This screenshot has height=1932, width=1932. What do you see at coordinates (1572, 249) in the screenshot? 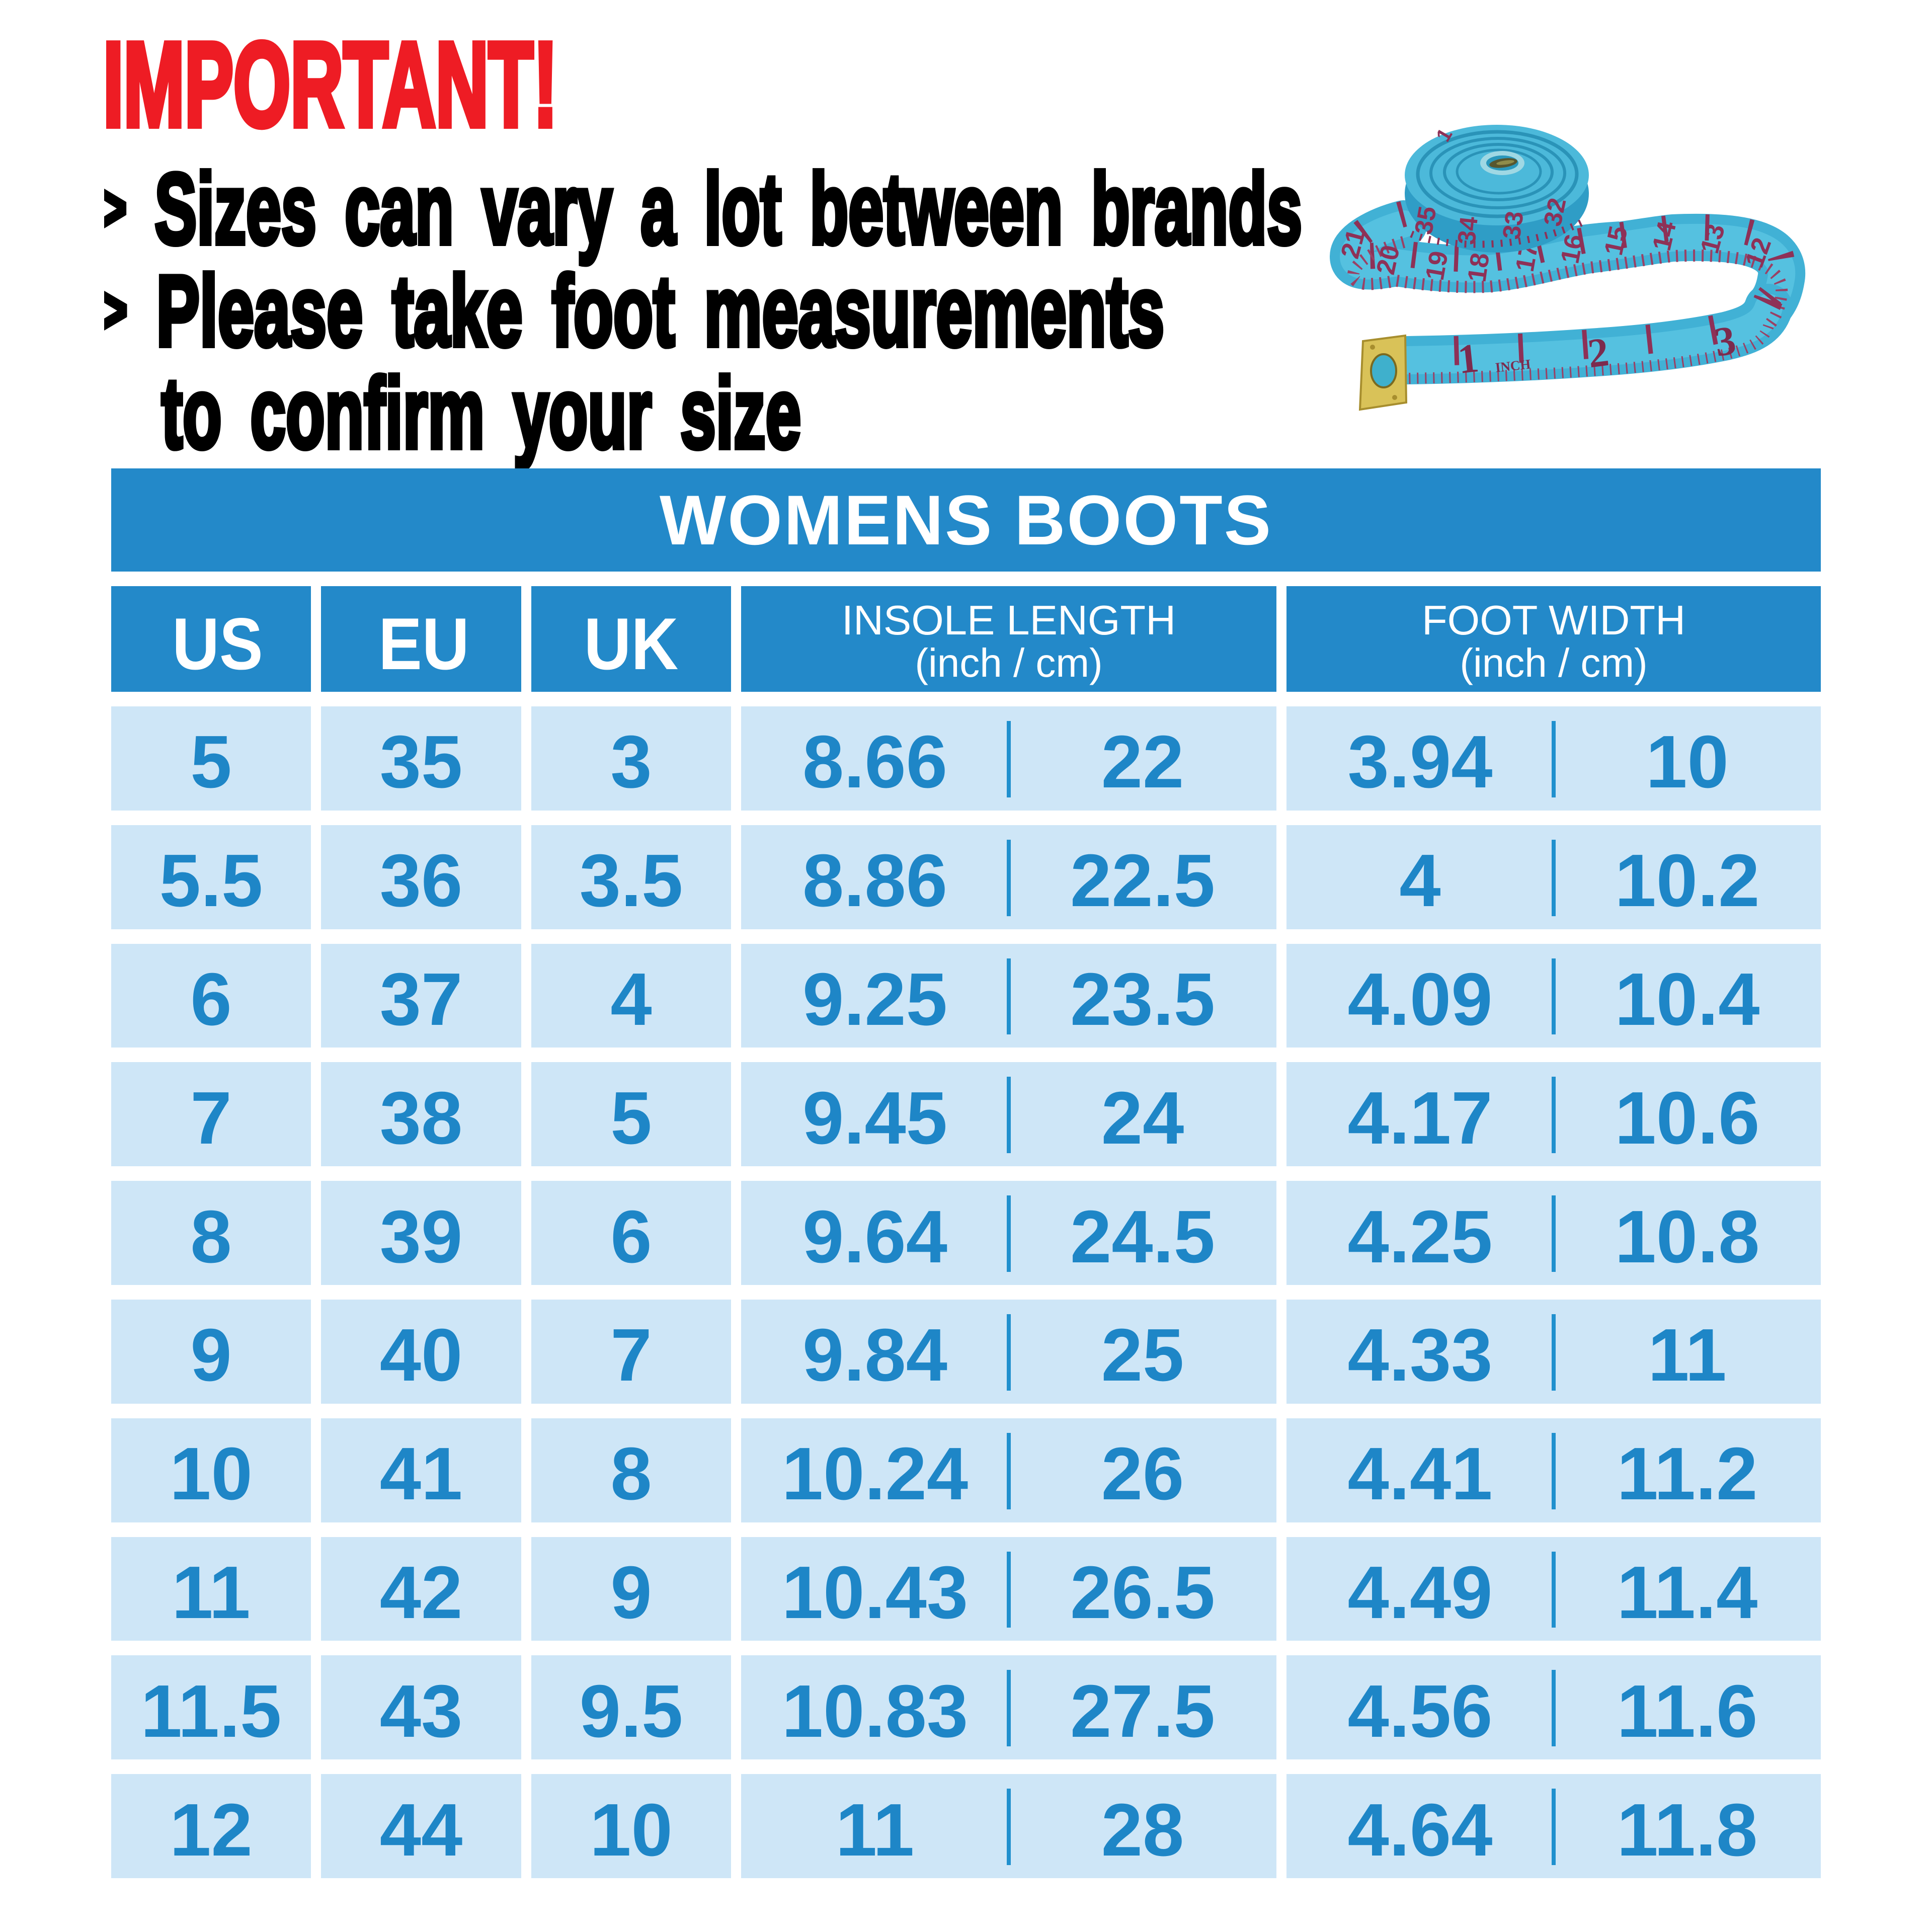
I see `svg-text: 16` at bounding box center [1572, 249].